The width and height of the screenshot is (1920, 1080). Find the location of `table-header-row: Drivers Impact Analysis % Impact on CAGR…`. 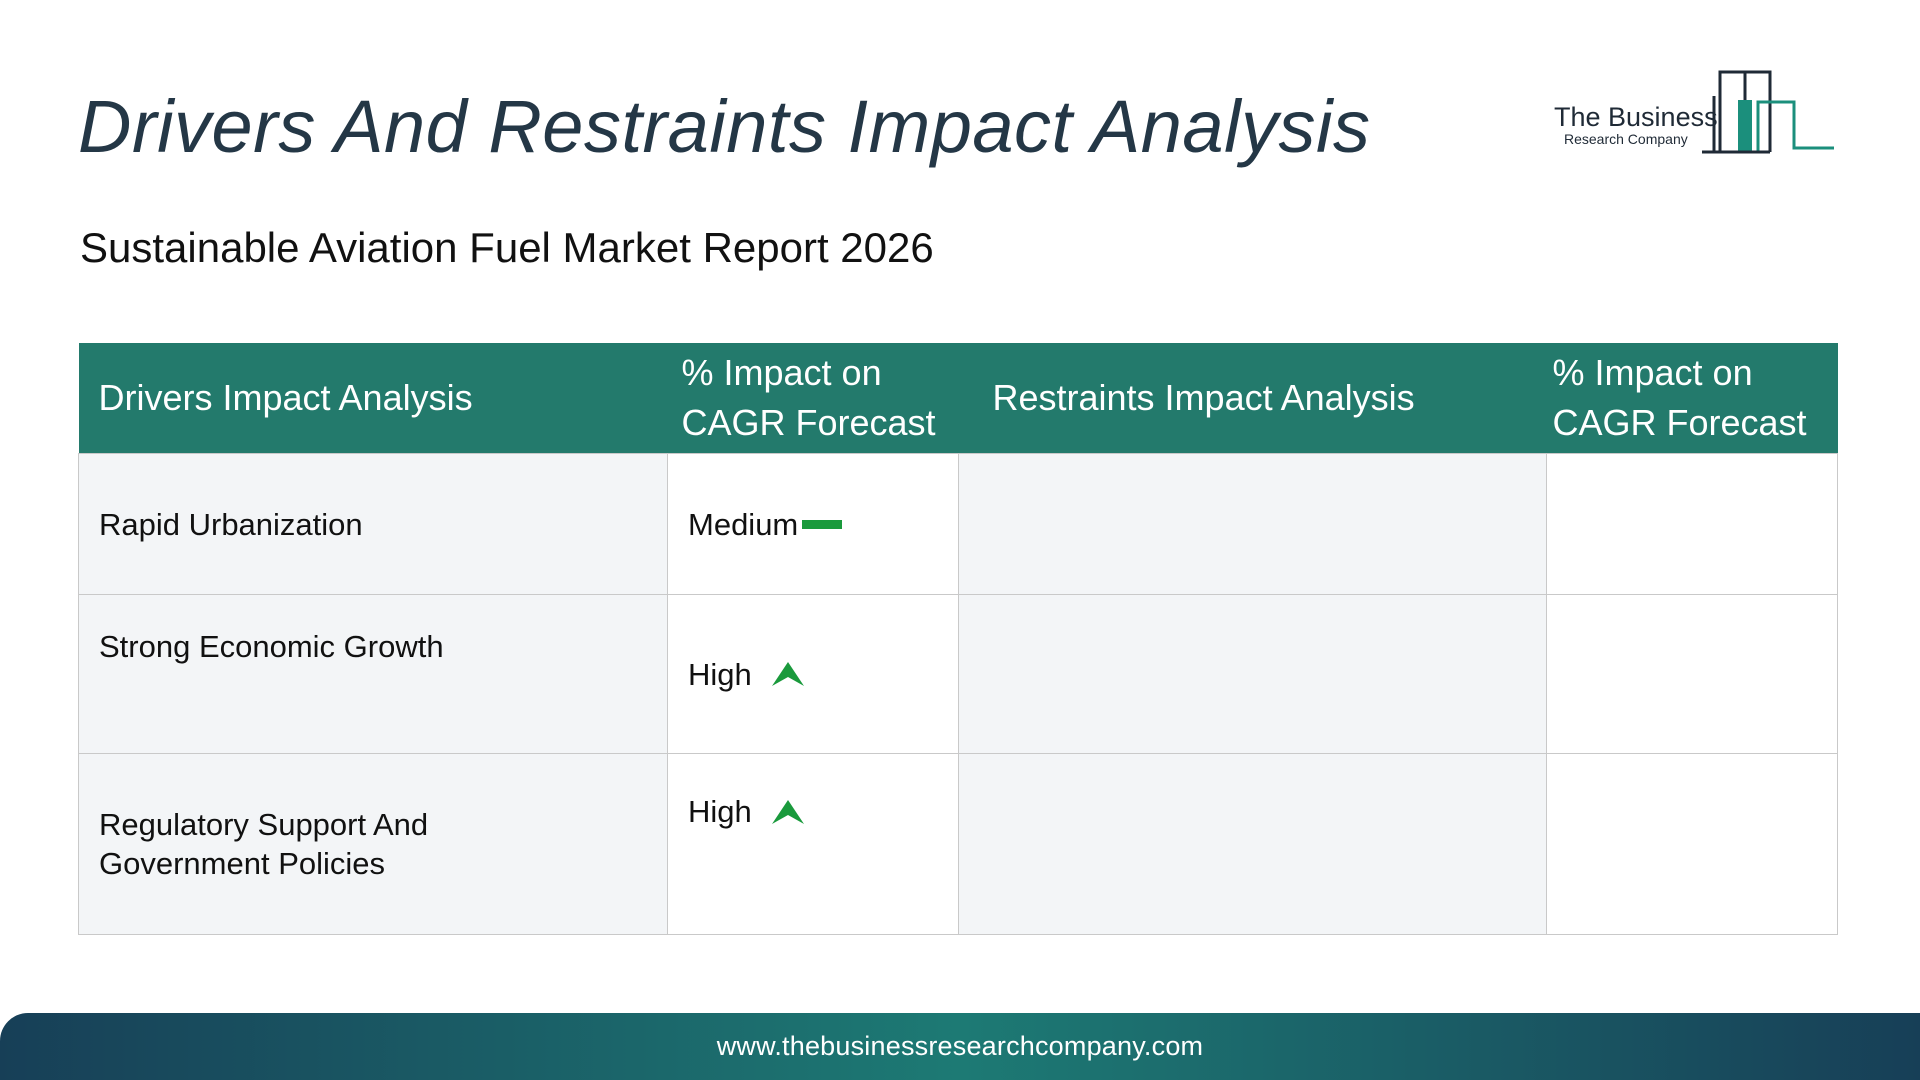

table-header-row: Drivers Impact Analysis % Impact on CAGR… is located at coordinates (958, 398).